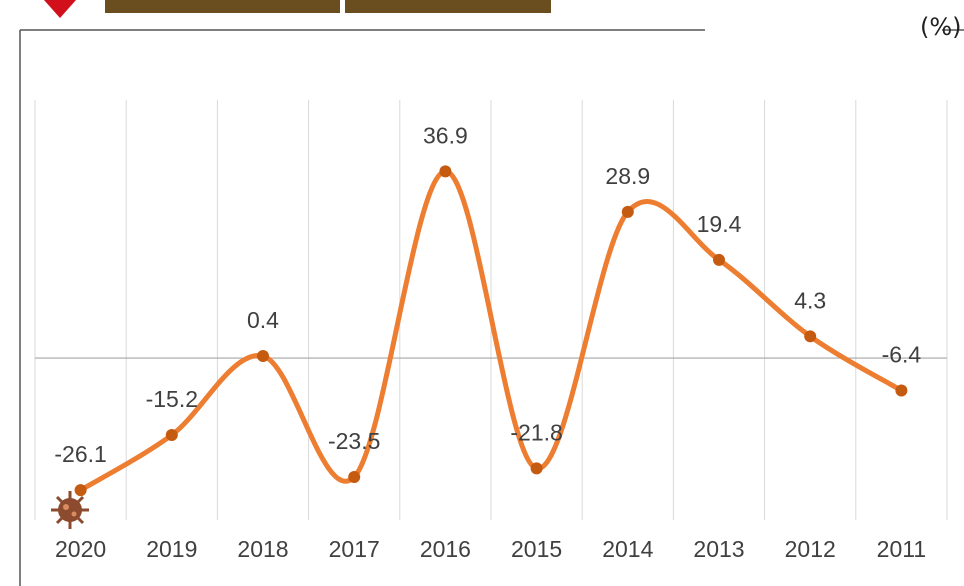 The height and width of the screenshot is (586, 964). What do you see at coordinates (810, 549) in the screenshot?
I see `x-tick-label: 2012` at bounding box center [810, 549].